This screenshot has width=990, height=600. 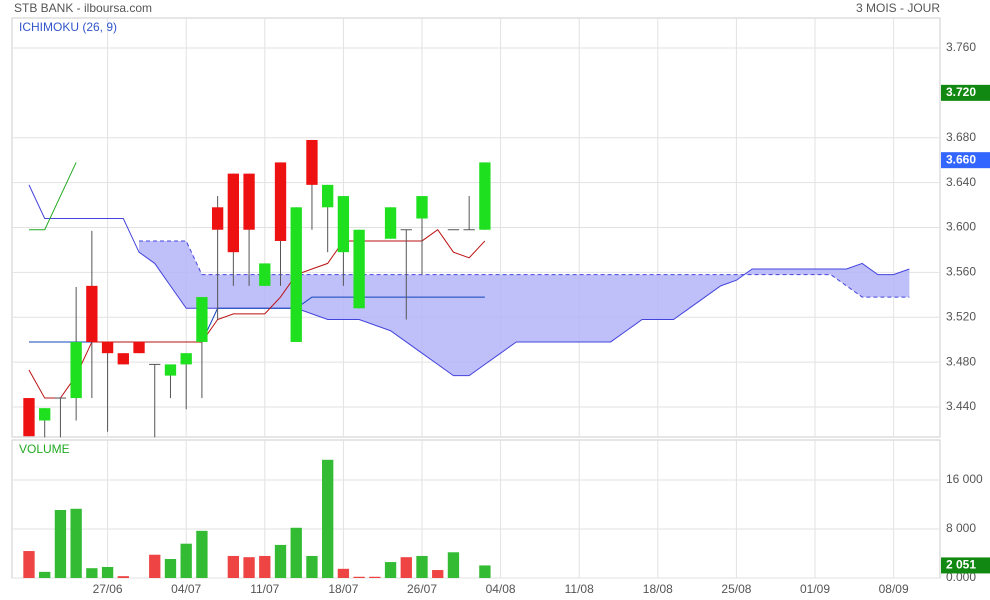 What do you see at coordinates (961, 361) in the screenshot?
I see `y-tick-label: 3.480` at bounding box center [961, 361].